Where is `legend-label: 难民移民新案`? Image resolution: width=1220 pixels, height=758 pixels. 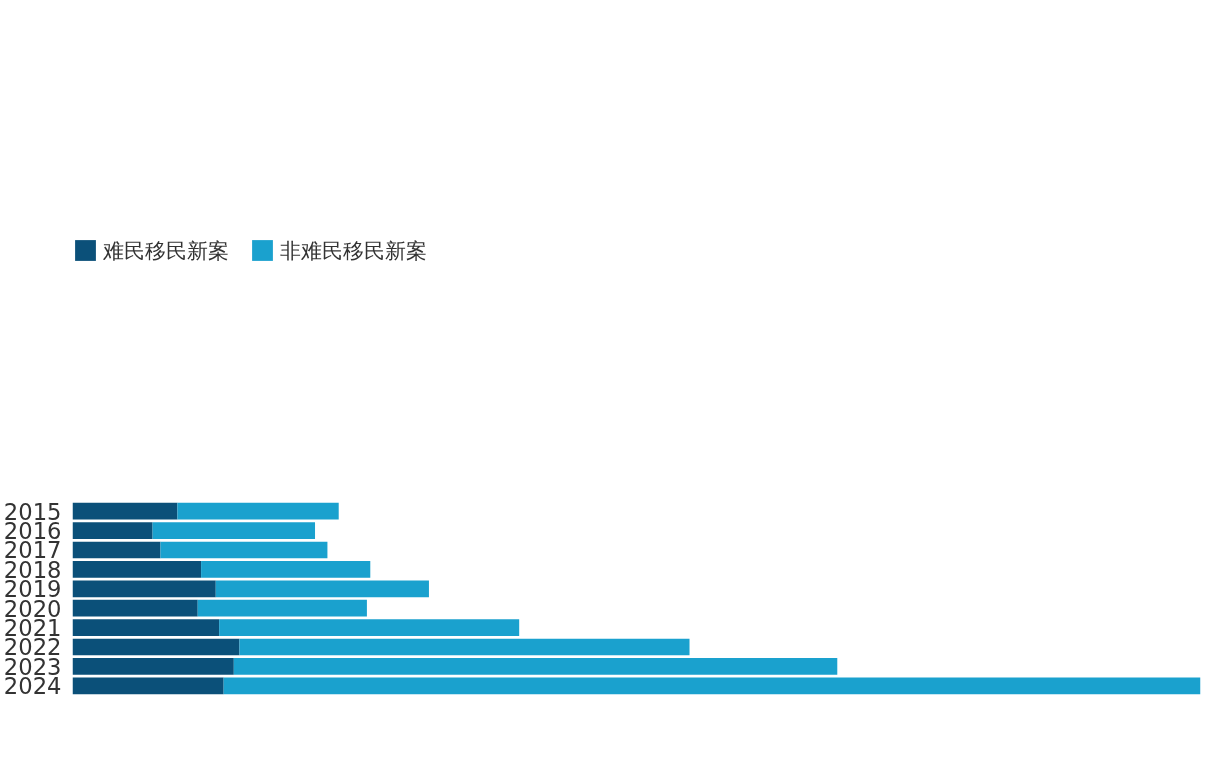
legend-label: 难民移民新案 is located at coordinates (166, 250).